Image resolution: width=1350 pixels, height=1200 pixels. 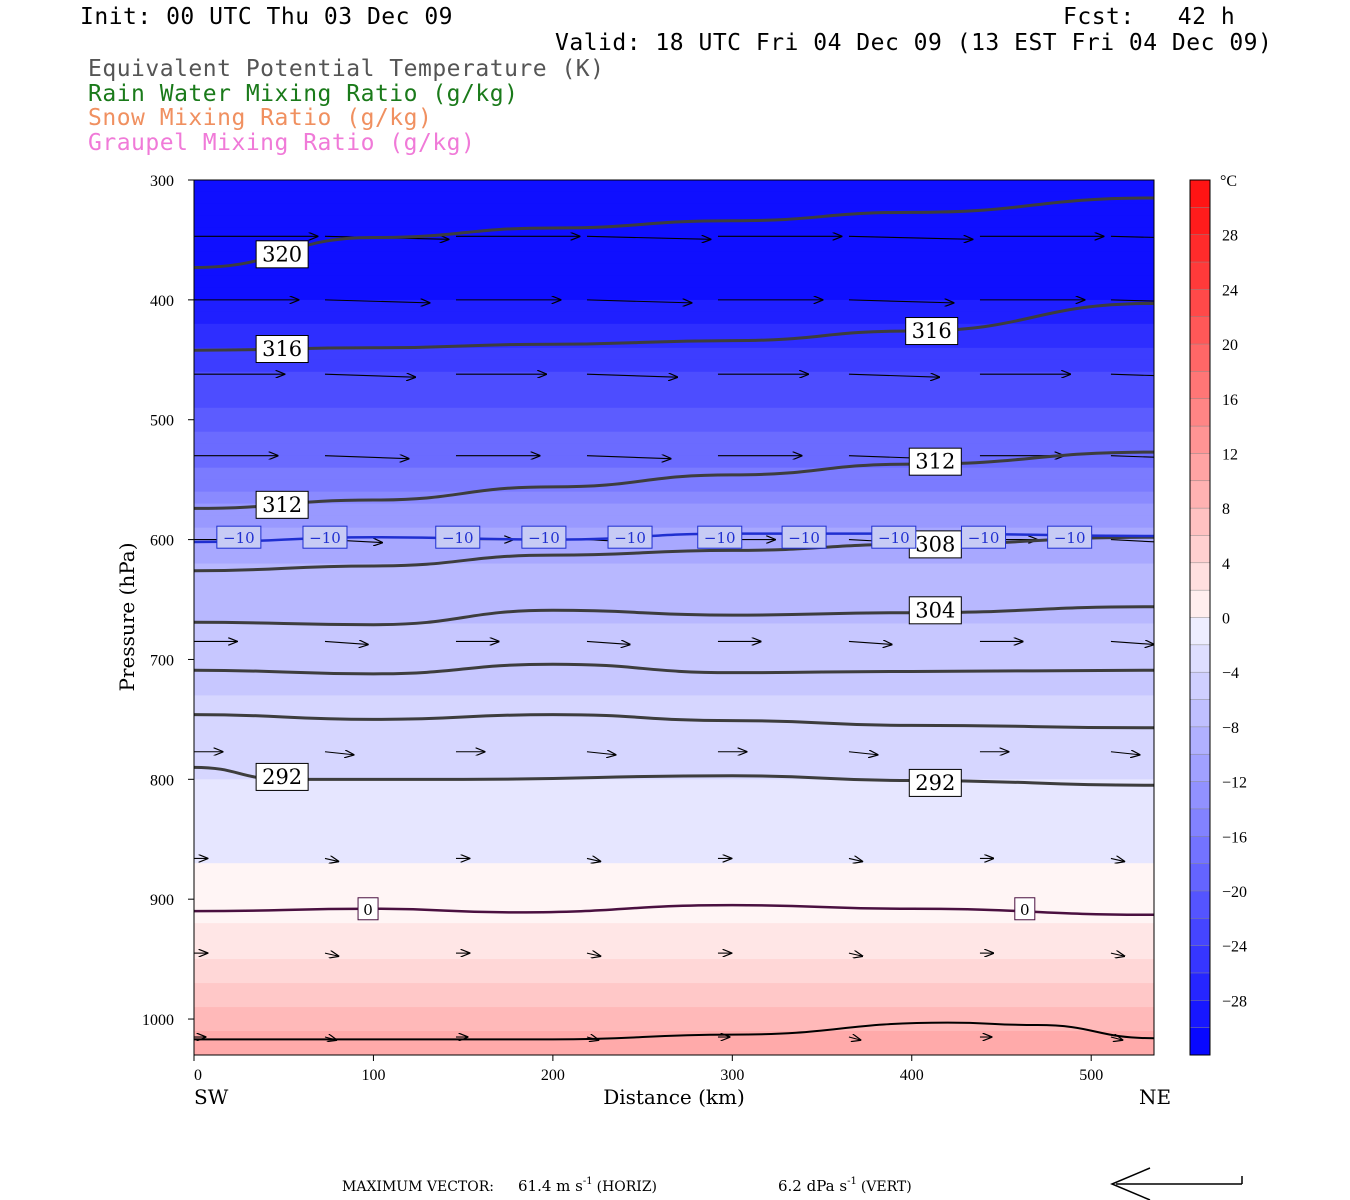 I want to click on theta-e-label-308-text: 308, so click(x=935, y=544).